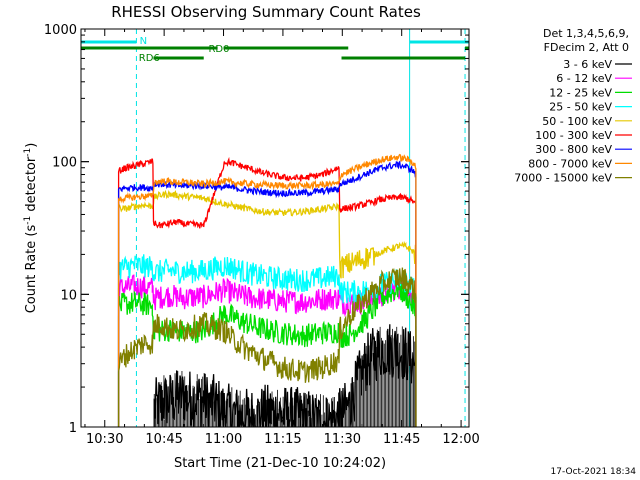  What do you see at coordinates (104, 439) in the screenshot?
I see `x-tick-label: 10:30` at bounding box center [104, 439].